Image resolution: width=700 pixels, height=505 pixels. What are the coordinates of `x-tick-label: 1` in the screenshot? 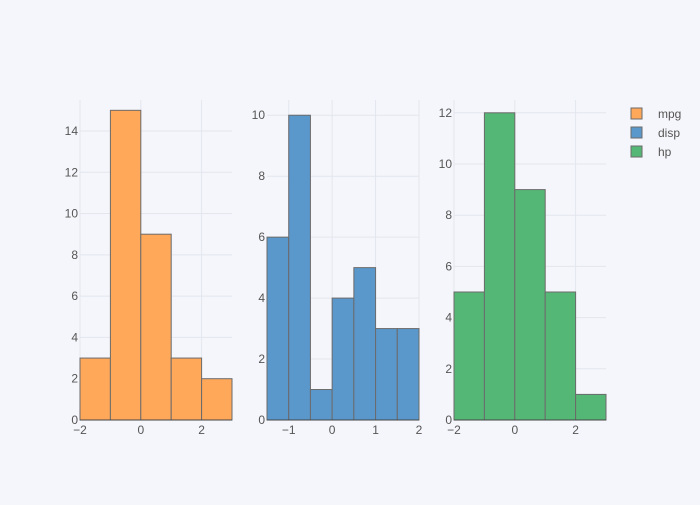 It's located at (375, 430).